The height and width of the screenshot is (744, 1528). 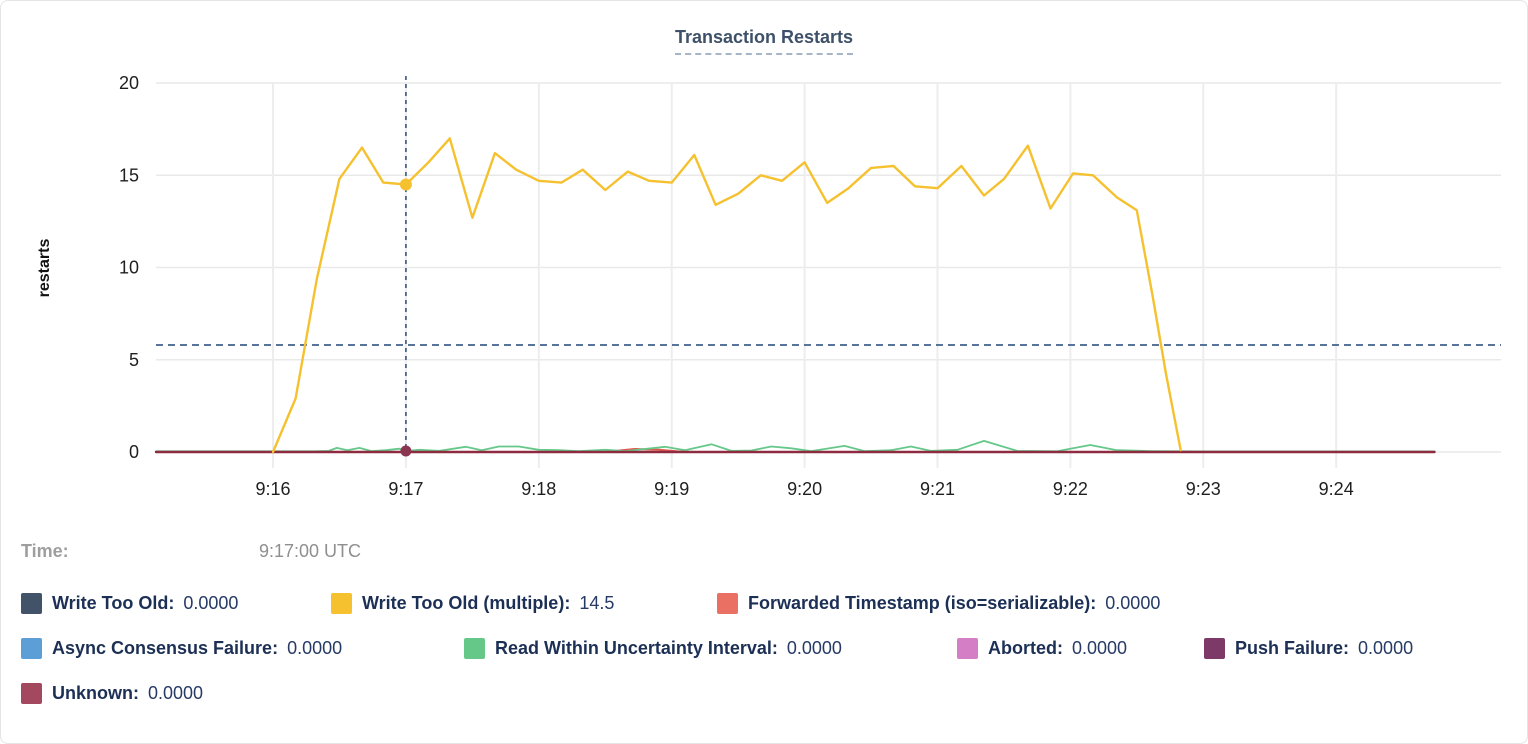 I want to click on legend-swatch-forwarded-timestamp, so click(x=727, y=603).